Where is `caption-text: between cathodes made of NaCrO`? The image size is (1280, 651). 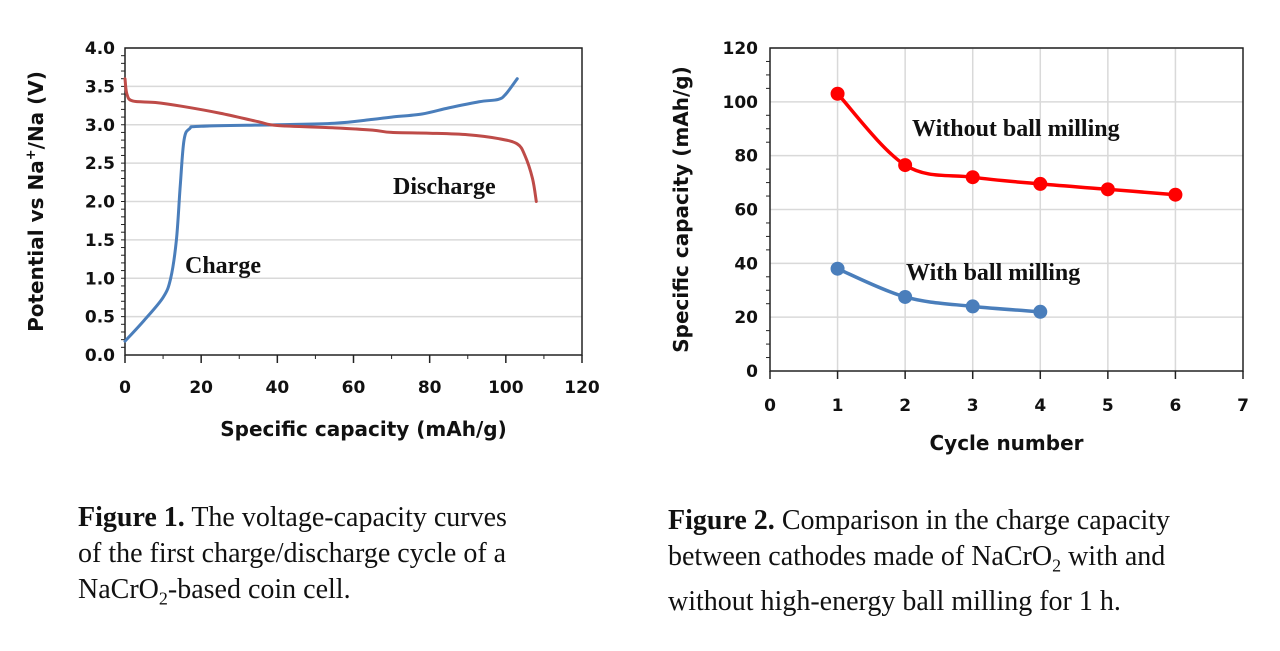 caption-text: between cathodes made of NaCrO is located at coordinates (860, 556).